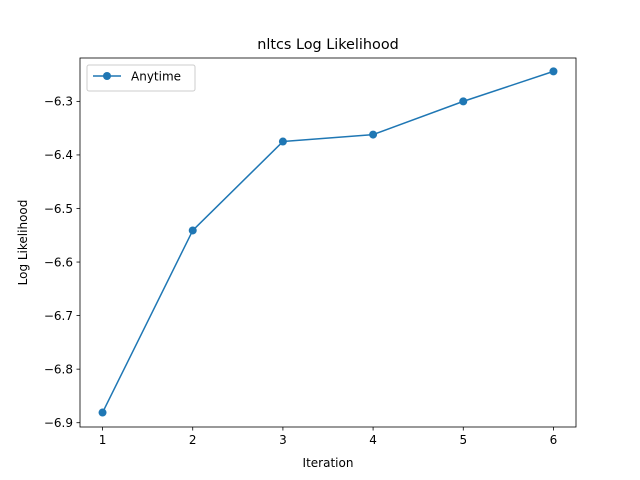  I want to click on x-tick-label: 5, so click(463, 440).